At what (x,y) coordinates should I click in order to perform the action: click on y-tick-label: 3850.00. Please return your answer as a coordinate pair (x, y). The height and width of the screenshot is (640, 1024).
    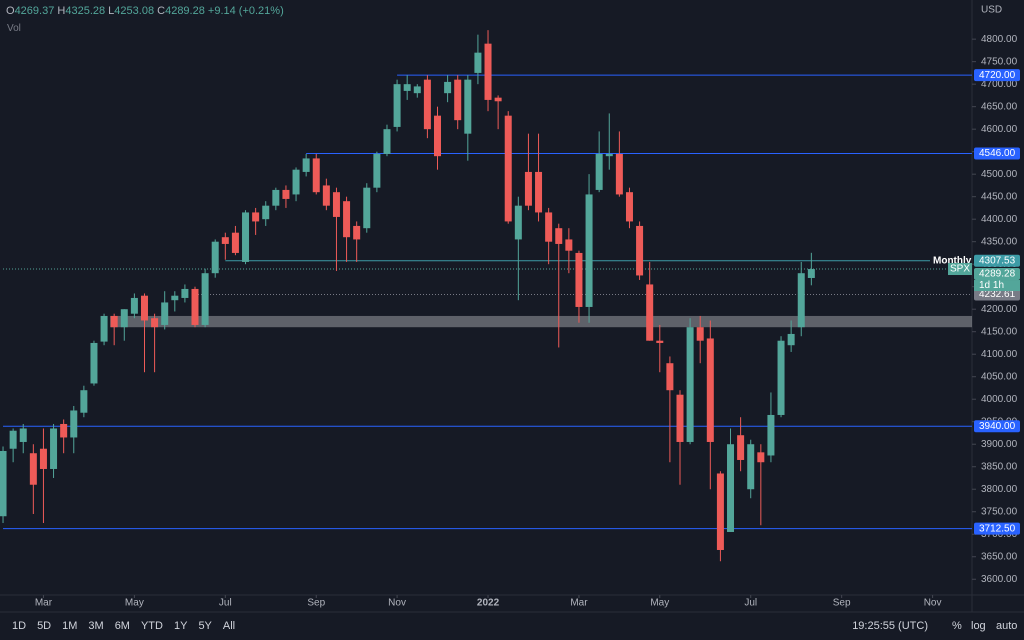
    Looking at the image, I should click on (999, 466).